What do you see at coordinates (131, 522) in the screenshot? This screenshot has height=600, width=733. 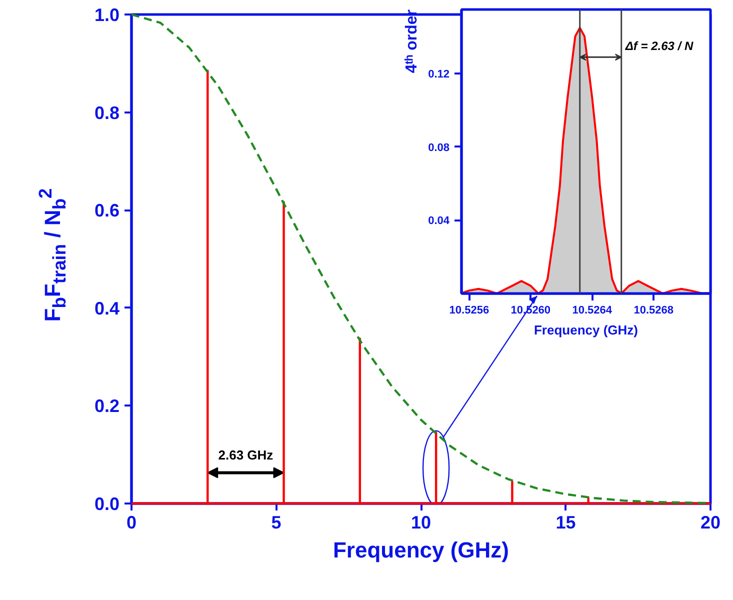 I see `x-tick-label: 0` at bounding box center [131, 522].